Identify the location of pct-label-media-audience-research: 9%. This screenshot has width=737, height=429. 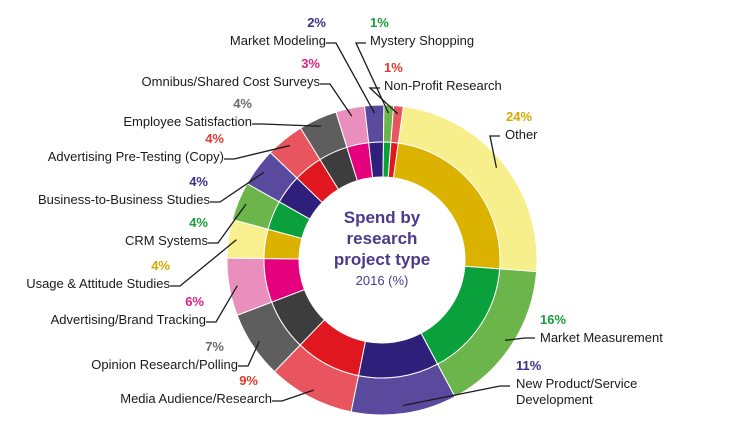
(248, 380).